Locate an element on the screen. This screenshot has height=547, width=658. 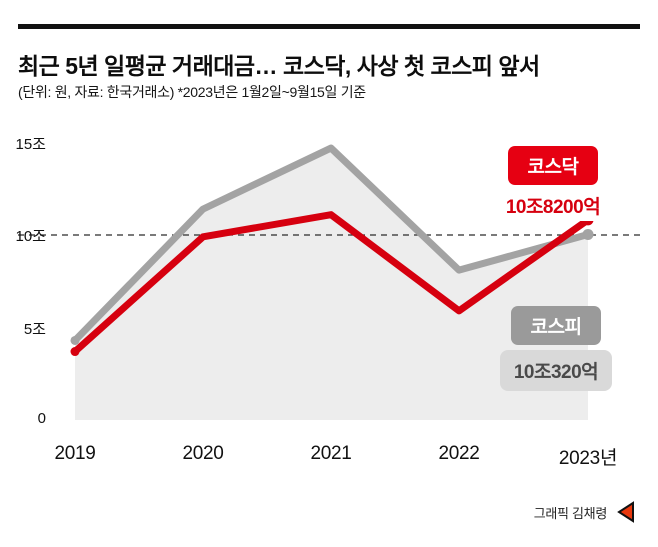
footer: 그래픽 김채령 is located at coordinates (585, 512).